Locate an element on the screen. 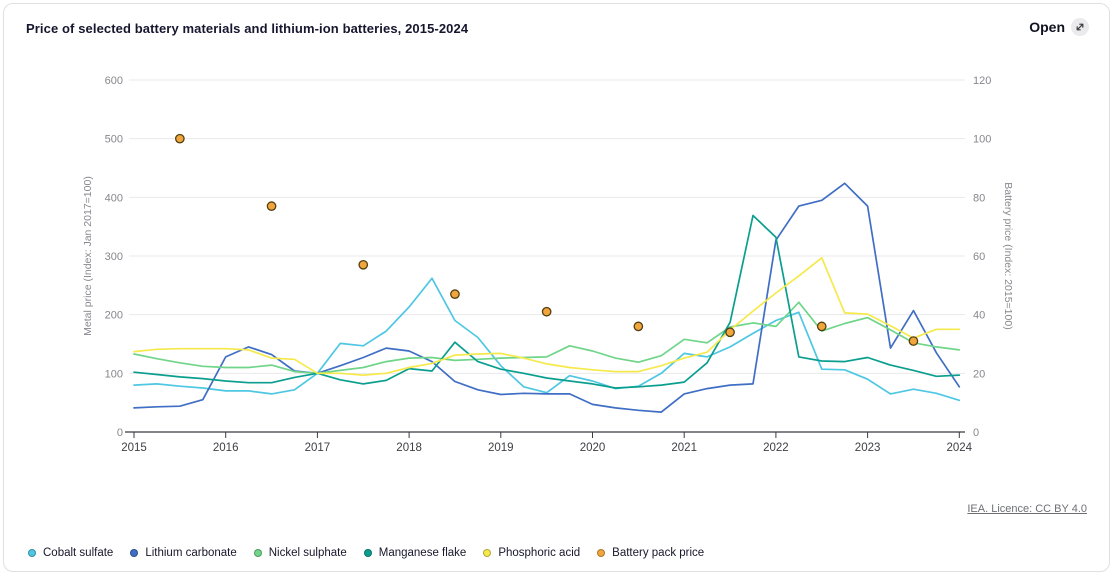  right-axis-tick-label: 100 is located at coordinates (982, 140).